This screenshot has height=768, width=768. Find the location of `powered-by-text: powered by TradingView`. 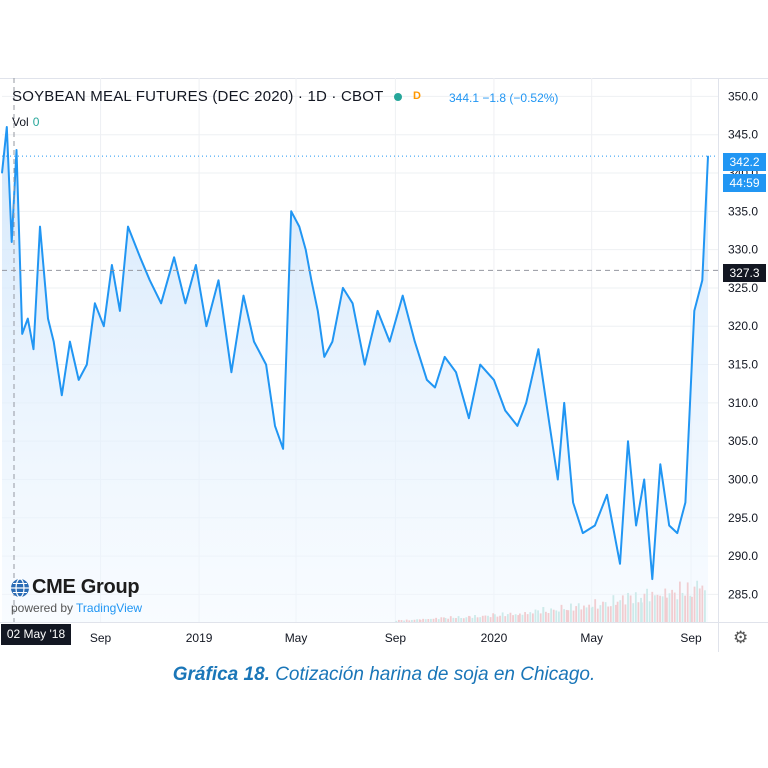

powered-by-text: powered by TradingView is located at coordinates (76, 608).